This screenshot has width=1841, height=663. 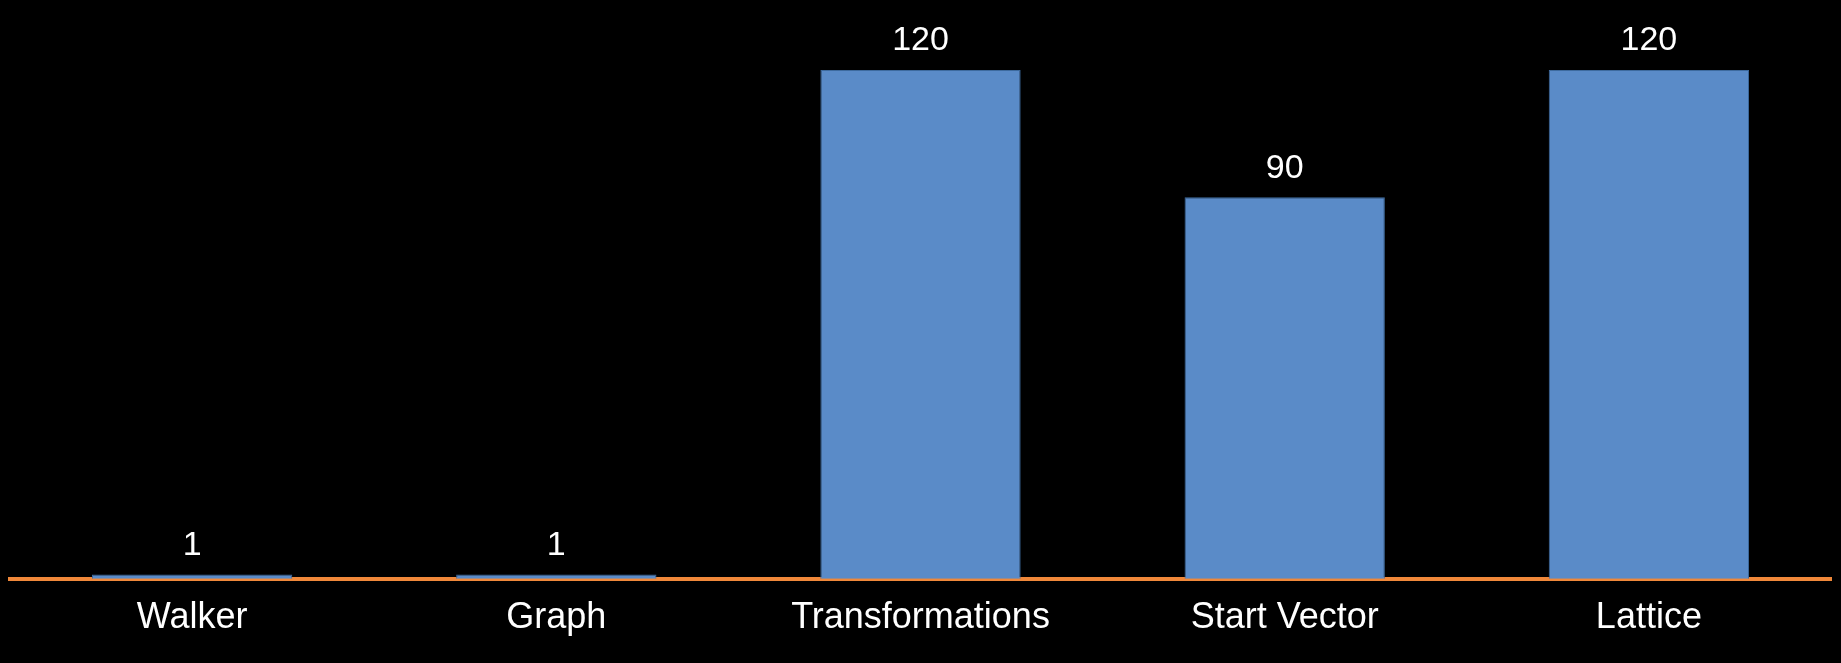 I want to click on x-tick-label: Start Vector, so click(x=1284, y=616).